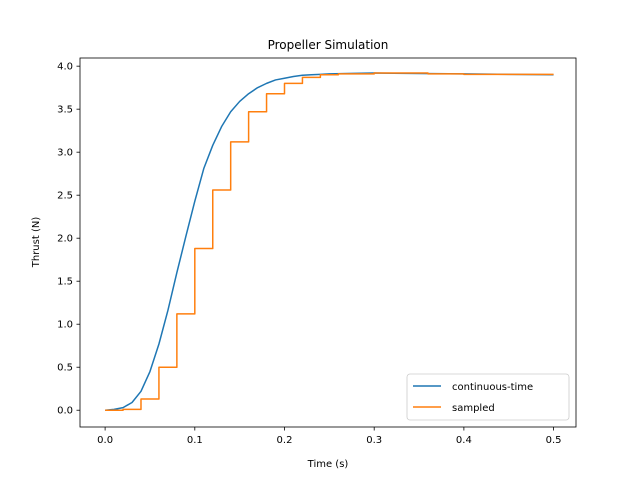 The height and width of the screenshot is (480, 640). I want to click on x-tick-label: 0.3, so click(374, 440).